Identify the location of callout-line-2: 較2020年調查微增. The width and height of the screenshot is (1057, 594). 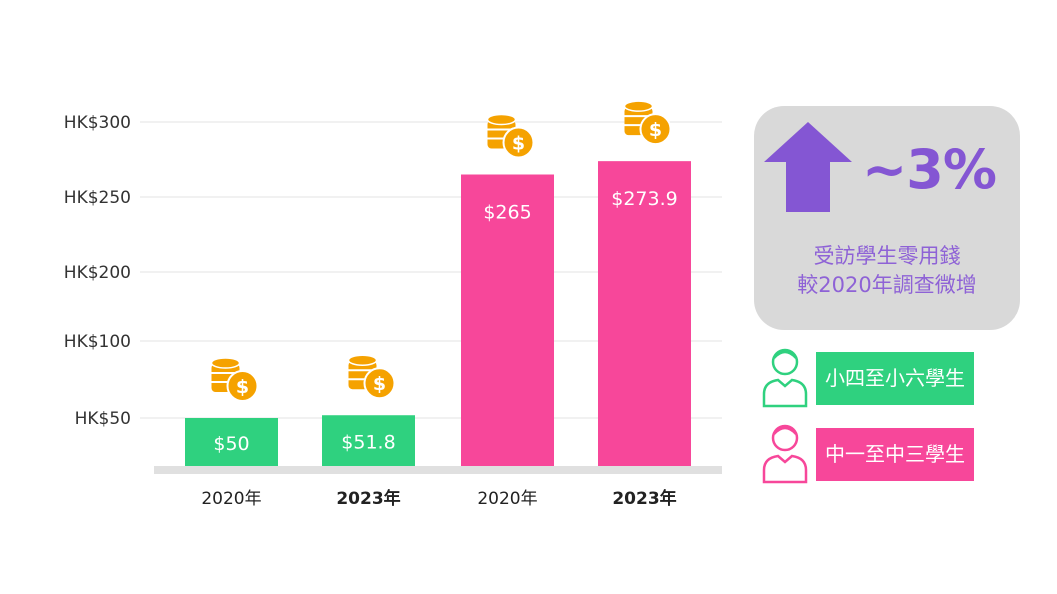
(887, 285).